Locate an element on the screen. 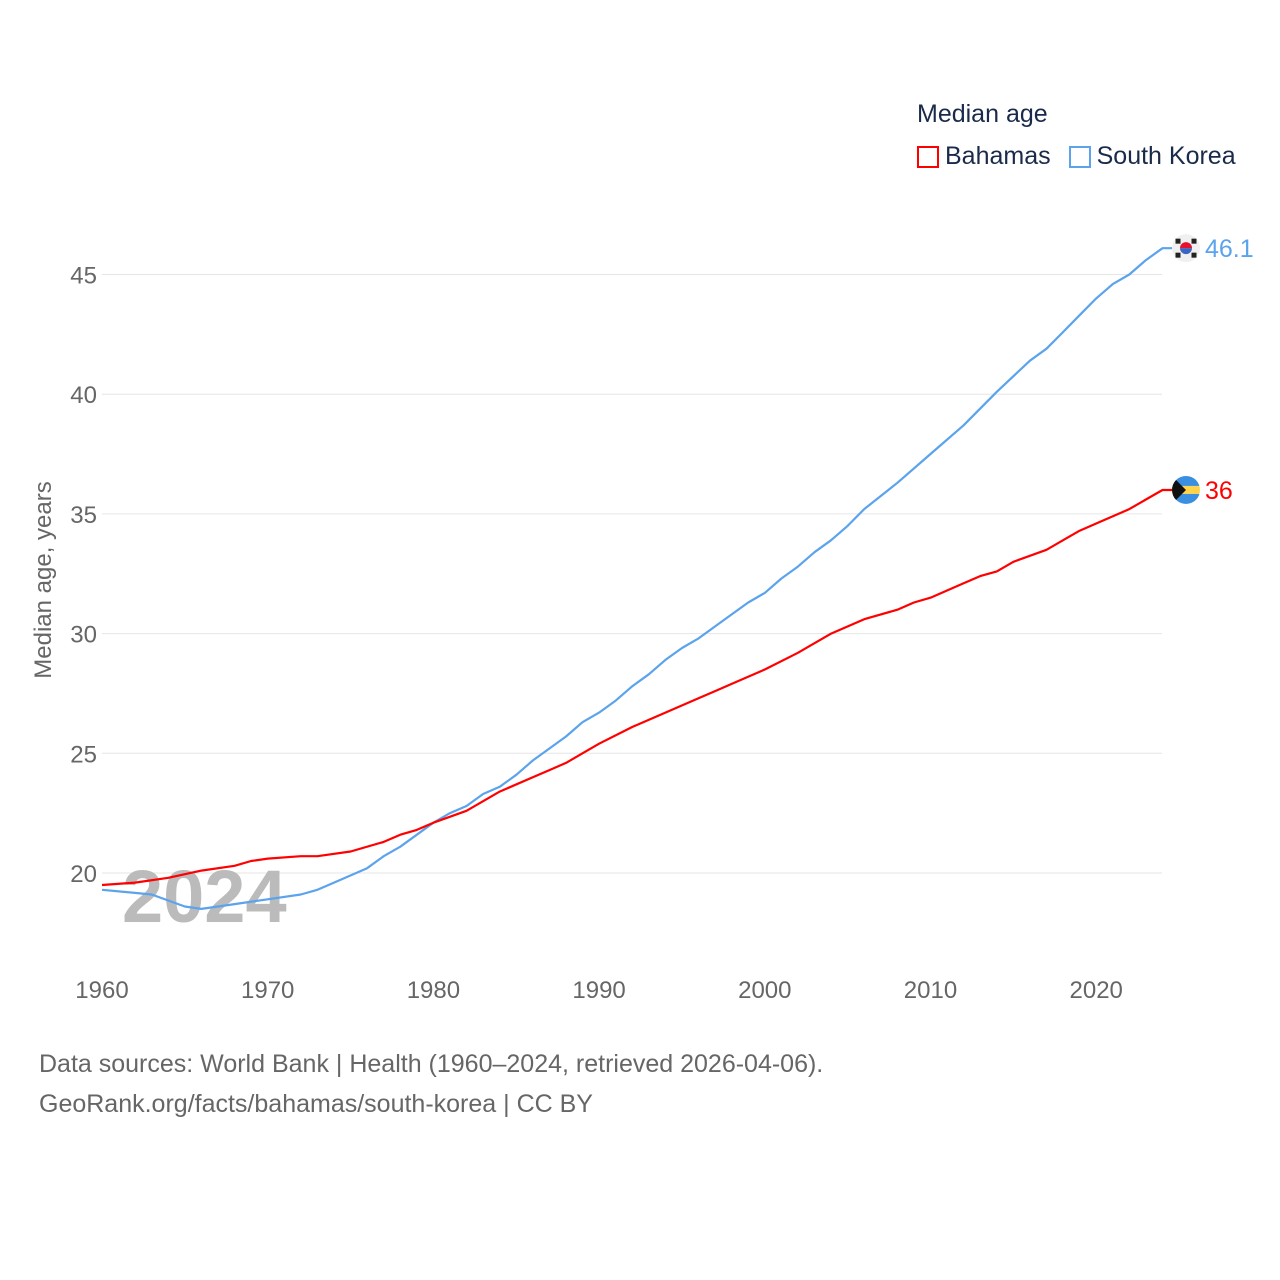 This screenshot has height=1280, width=1280. x-tick-label: 2020 is located at coordinates (1096, 990).